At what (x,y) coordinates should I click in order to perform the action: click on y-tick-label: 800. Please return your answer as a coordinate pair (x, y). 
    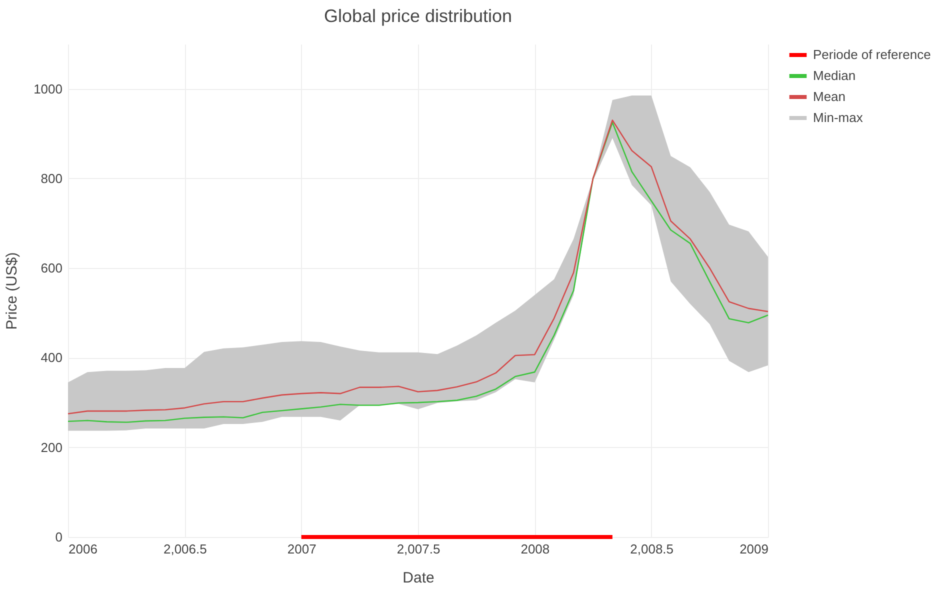
    Looking at the image, I should click on (51, 178).